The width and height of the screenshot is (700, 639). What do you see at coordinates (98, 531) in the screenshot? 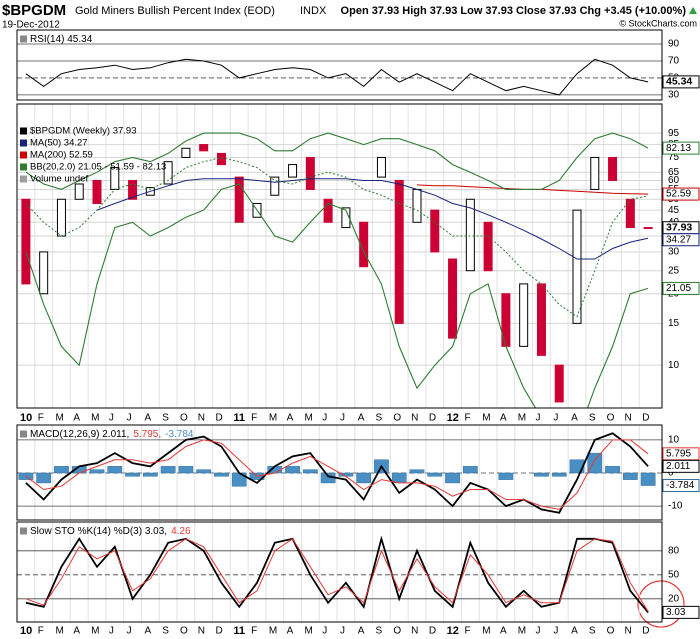
I see `legend-part: Slow STO %K(14) %D(3) 3.03,` at bounding box center [98, 531].